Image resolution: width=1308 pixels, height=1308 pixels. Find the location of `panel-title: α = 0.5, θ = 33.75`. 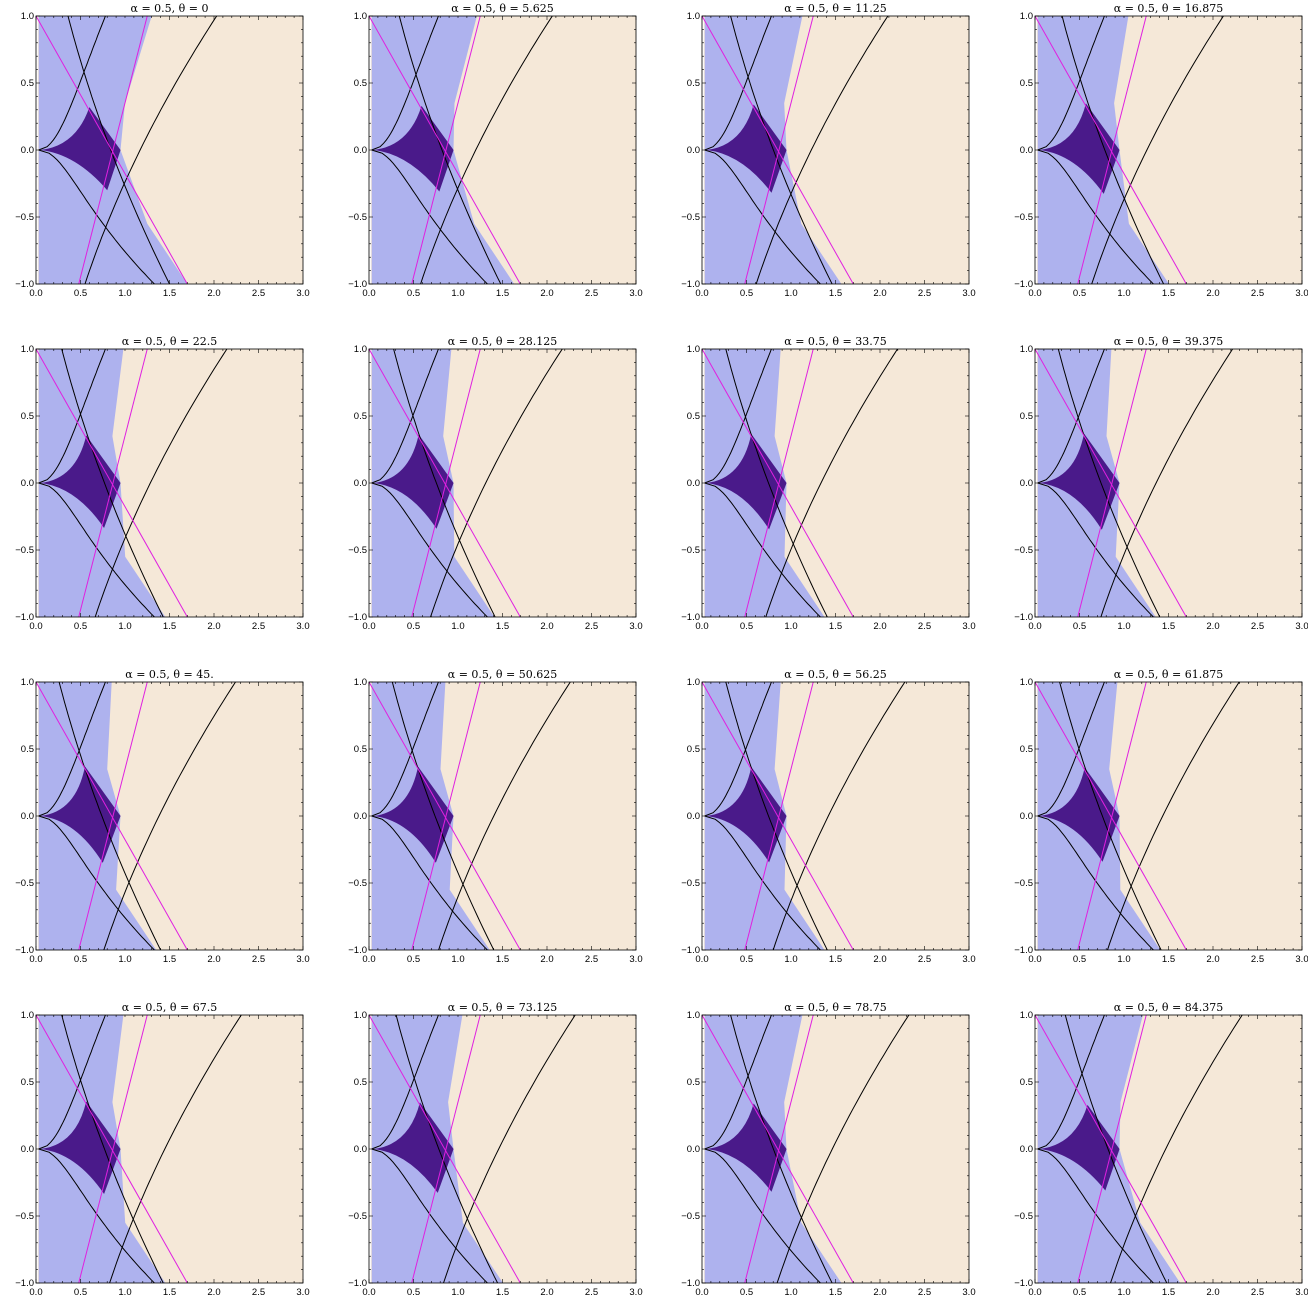

panel-title: α = 0.5, θ = 33.75 is located at coordinates (835, 341).